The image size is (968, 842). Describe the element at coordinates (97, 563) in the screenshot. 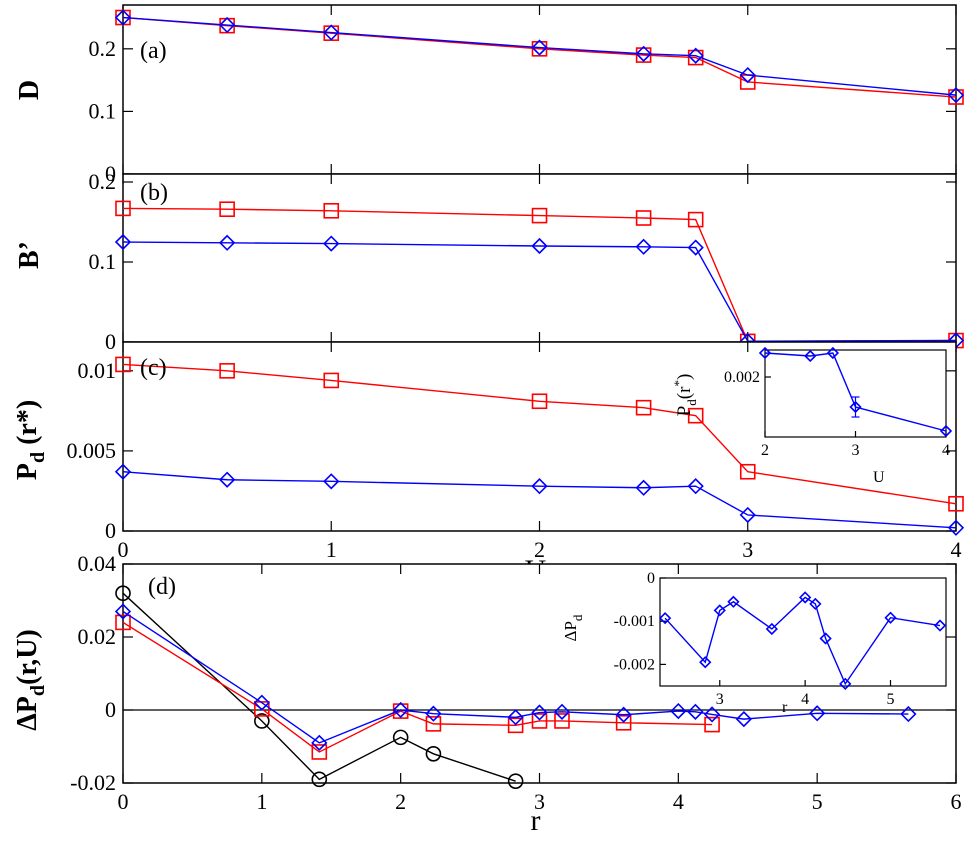

I see `y-tick-label: 0.04` at that location.